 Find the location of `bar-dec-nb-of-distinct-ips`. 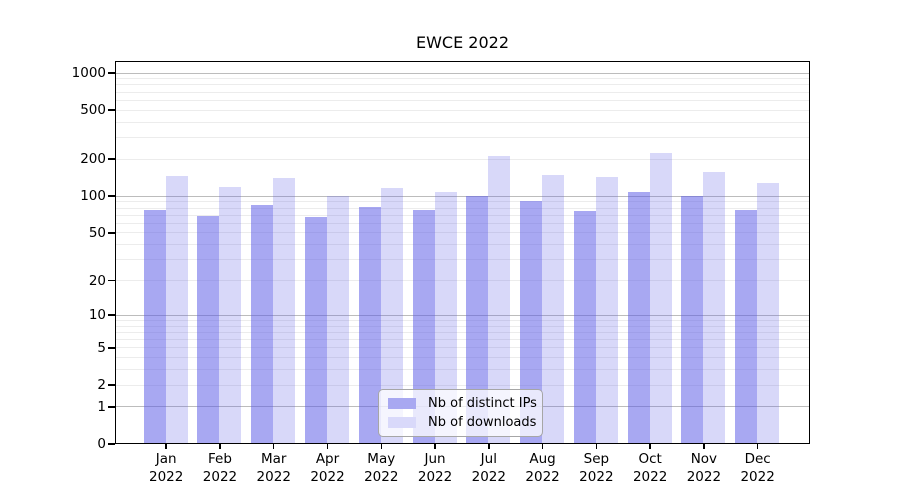

bar-dec-nb-of-distinct-ips is located at coordinates (746, 326).